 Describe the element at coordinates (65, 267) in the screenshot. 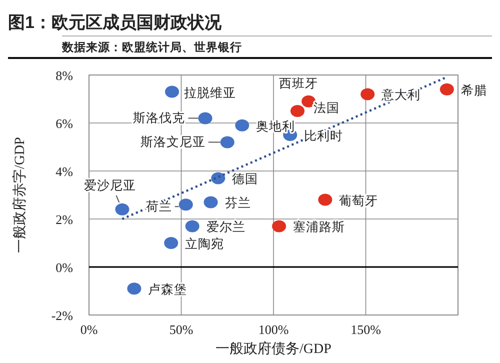

I see `y-tick-label: 0%` at that location.